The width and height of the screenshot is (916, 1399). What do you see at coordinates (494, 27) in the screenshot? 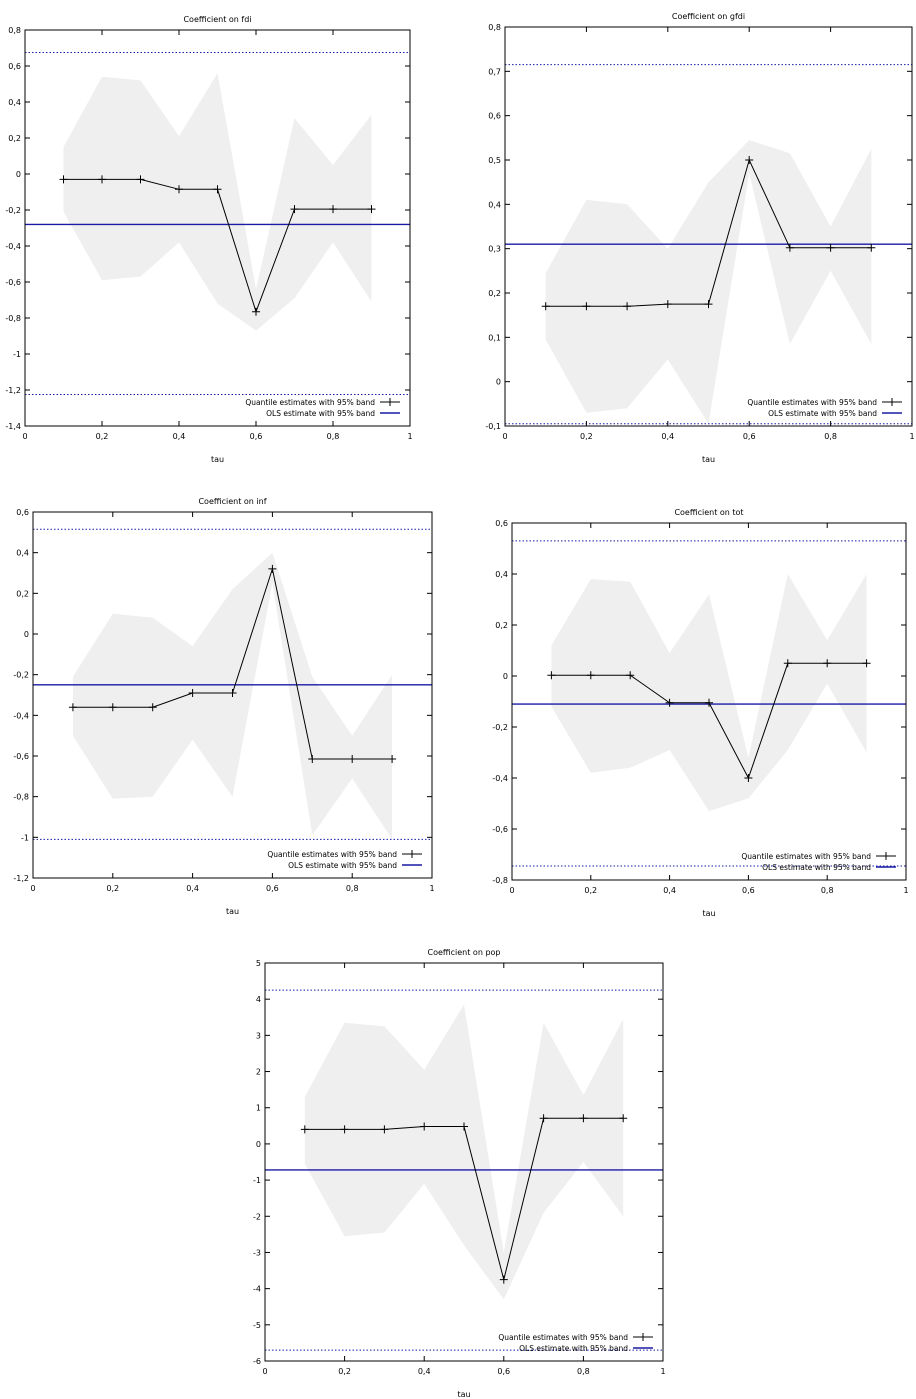
I see `y-tick-label: 0,8` at bounding box center [494, 27].